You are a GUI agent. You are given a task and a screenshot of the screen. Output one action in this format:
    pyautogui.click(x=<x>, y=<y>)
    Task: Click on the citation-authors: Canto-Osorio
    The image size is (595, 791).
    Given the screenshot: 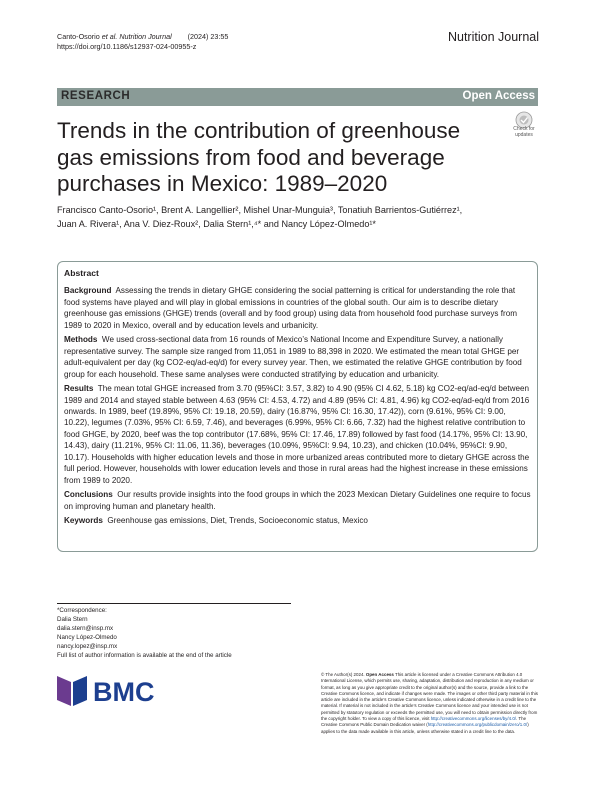 What is the action you would take?
    pyautogui.click(x=79, y=36)
    